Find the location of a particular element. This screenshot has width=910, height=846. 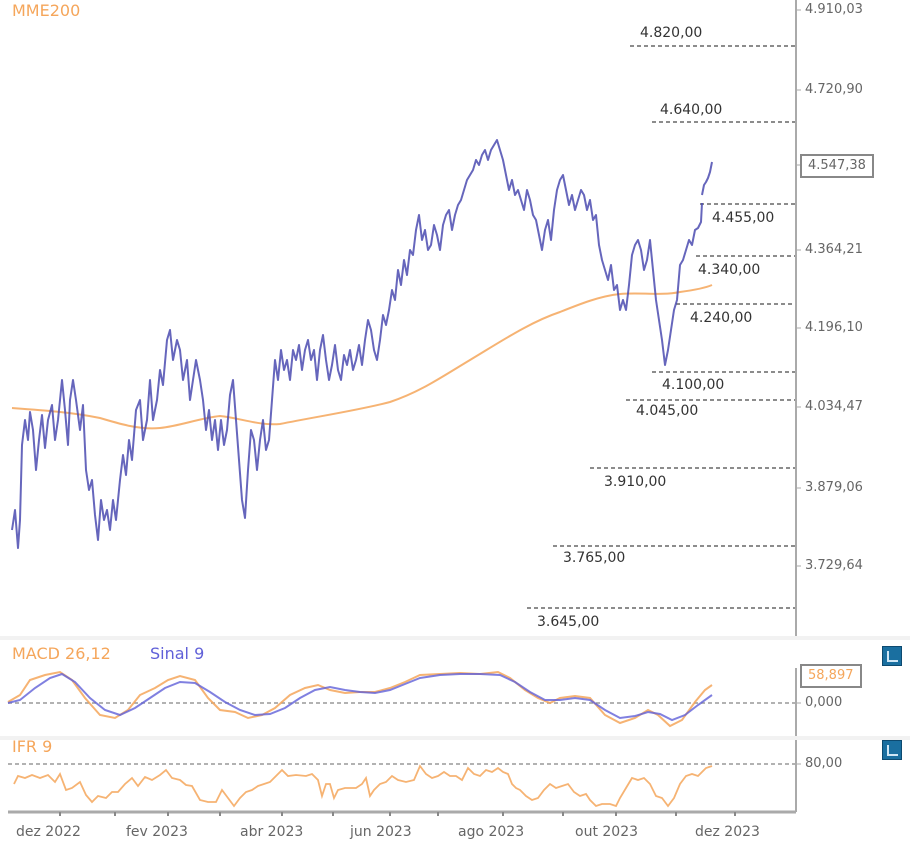

ema200-line is located at coordinates (362, 357).